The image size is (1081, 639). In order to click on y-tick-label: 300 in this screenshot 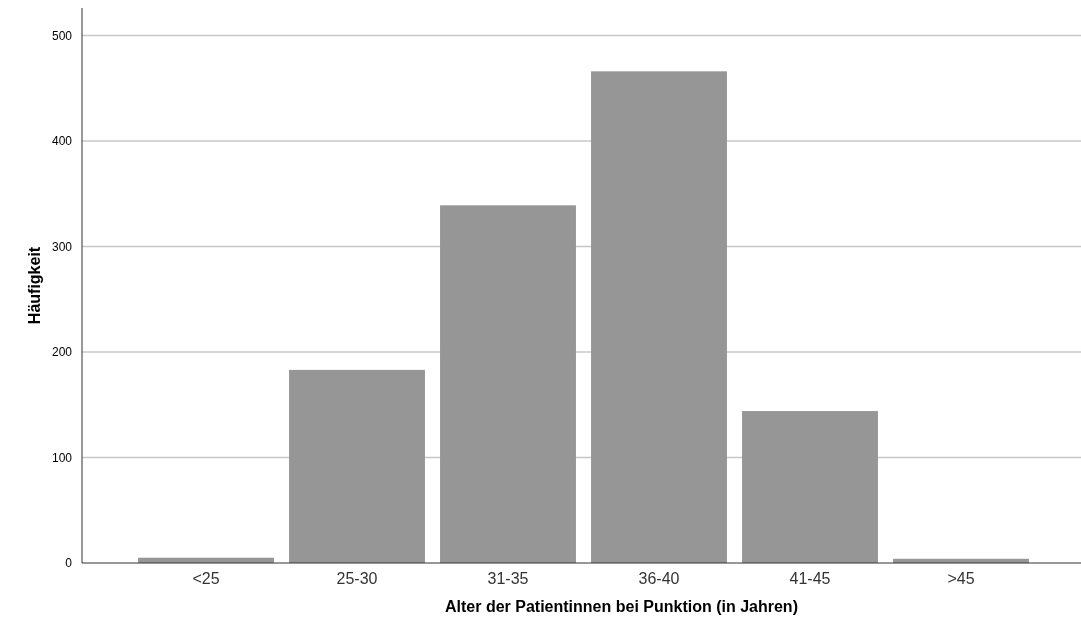, I will do `click(62, 246)`.